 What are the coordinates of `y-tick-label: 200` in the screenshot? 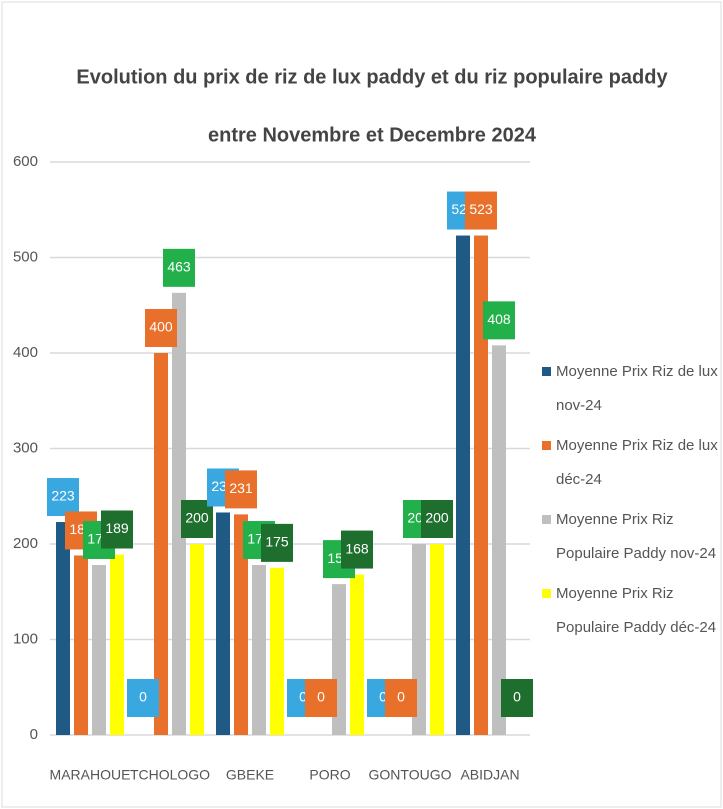 It's located at (25, 543).